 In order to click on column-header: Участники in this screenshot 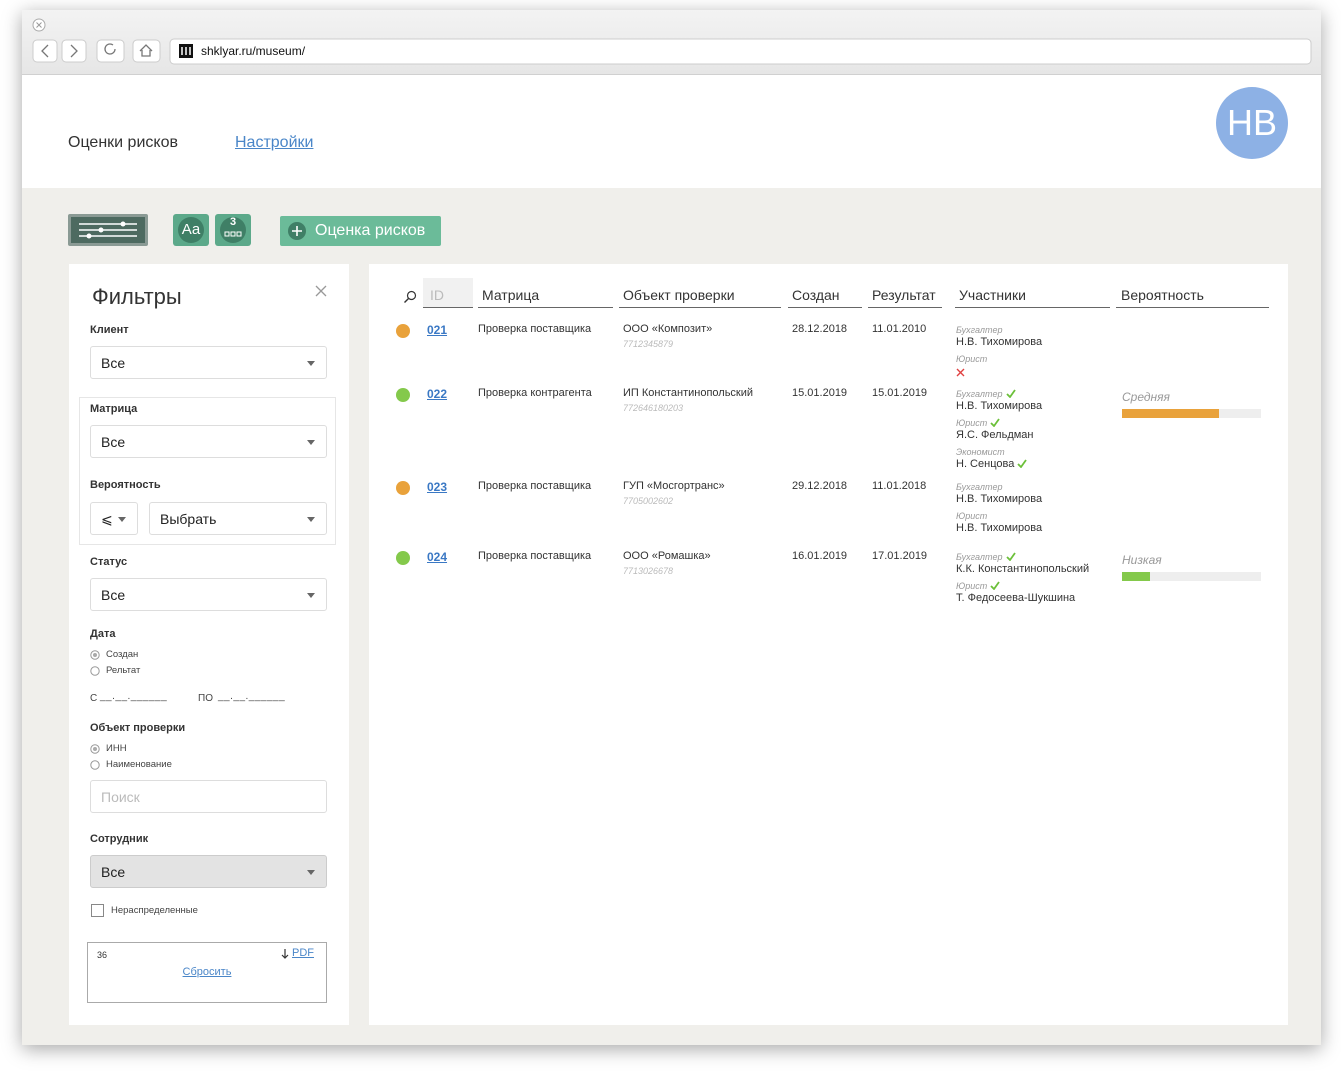, I will do `click(992, 295)`.